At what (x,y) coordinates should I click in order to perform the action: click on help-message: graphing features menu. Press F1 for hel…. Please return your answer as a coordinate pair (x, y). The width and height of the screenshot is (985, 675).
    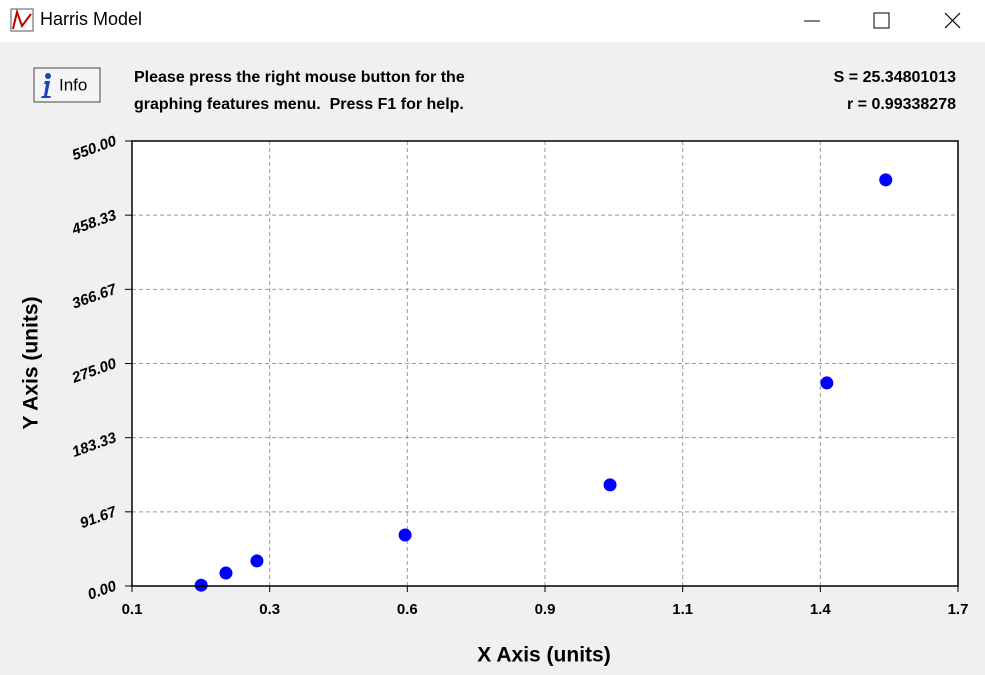
    Looking at the image, I should click on (299, 104).